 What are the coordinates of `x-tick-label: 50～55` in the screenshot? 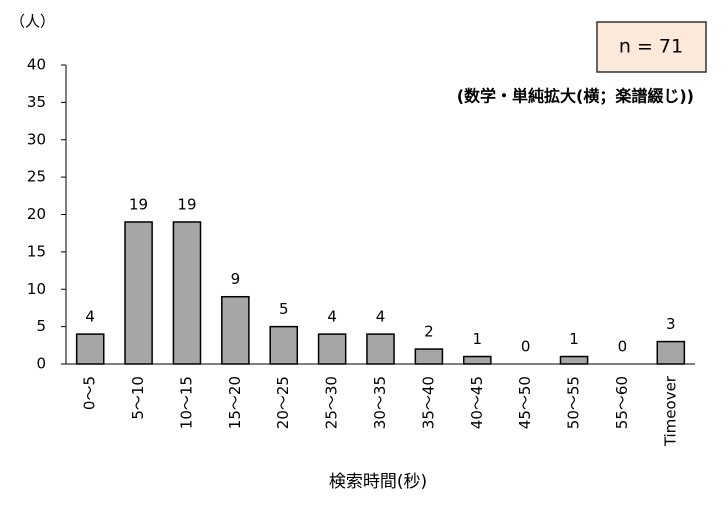 It's located at (574, 402).